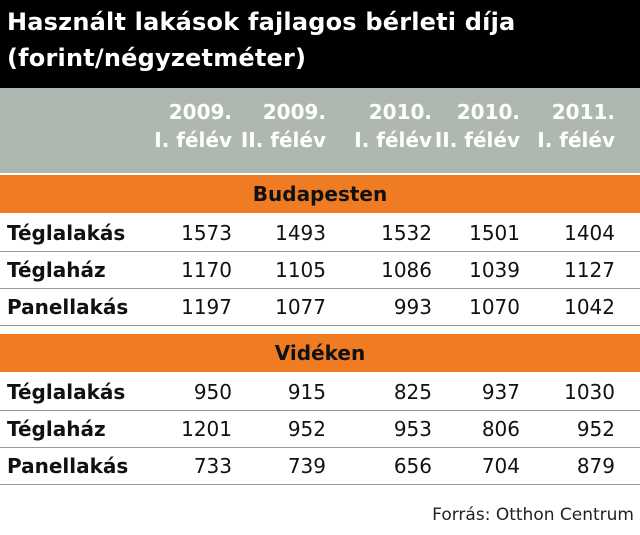 The image size is (640, 535). What do you see at coordinates (206, 429) in the screenshot?
I see `table-cell: 1201` at bounding box center [206, 429].